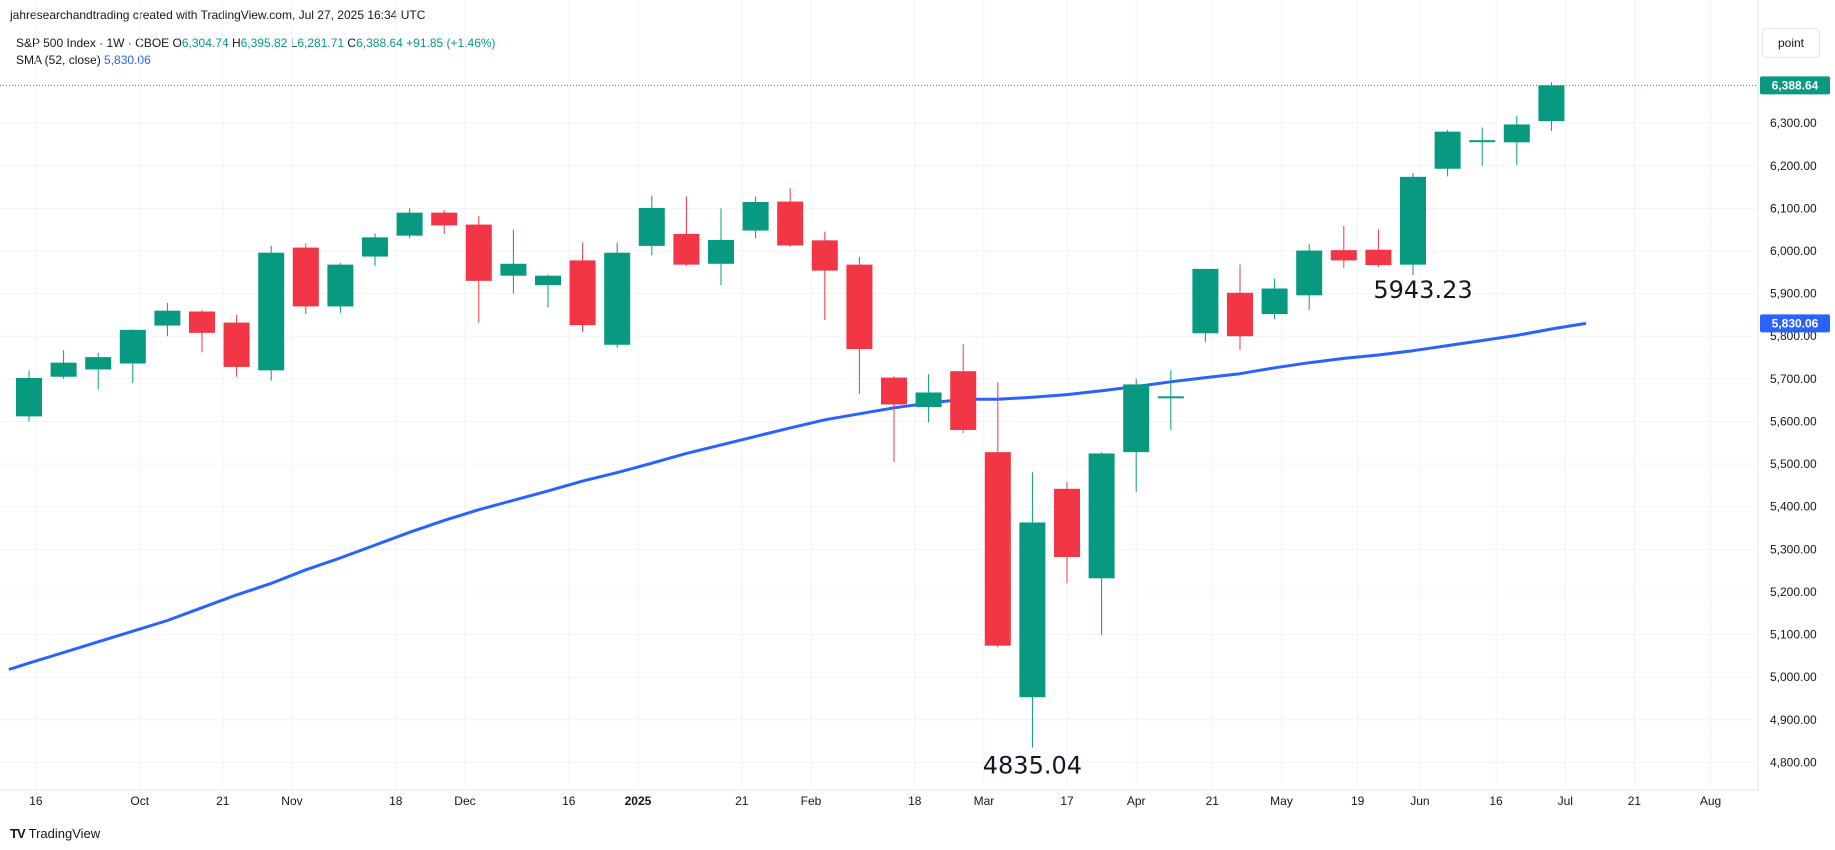  Describe the element at coordinates (321, 43) in the screenshot. I see `low-value: 6,281.71` at that location.